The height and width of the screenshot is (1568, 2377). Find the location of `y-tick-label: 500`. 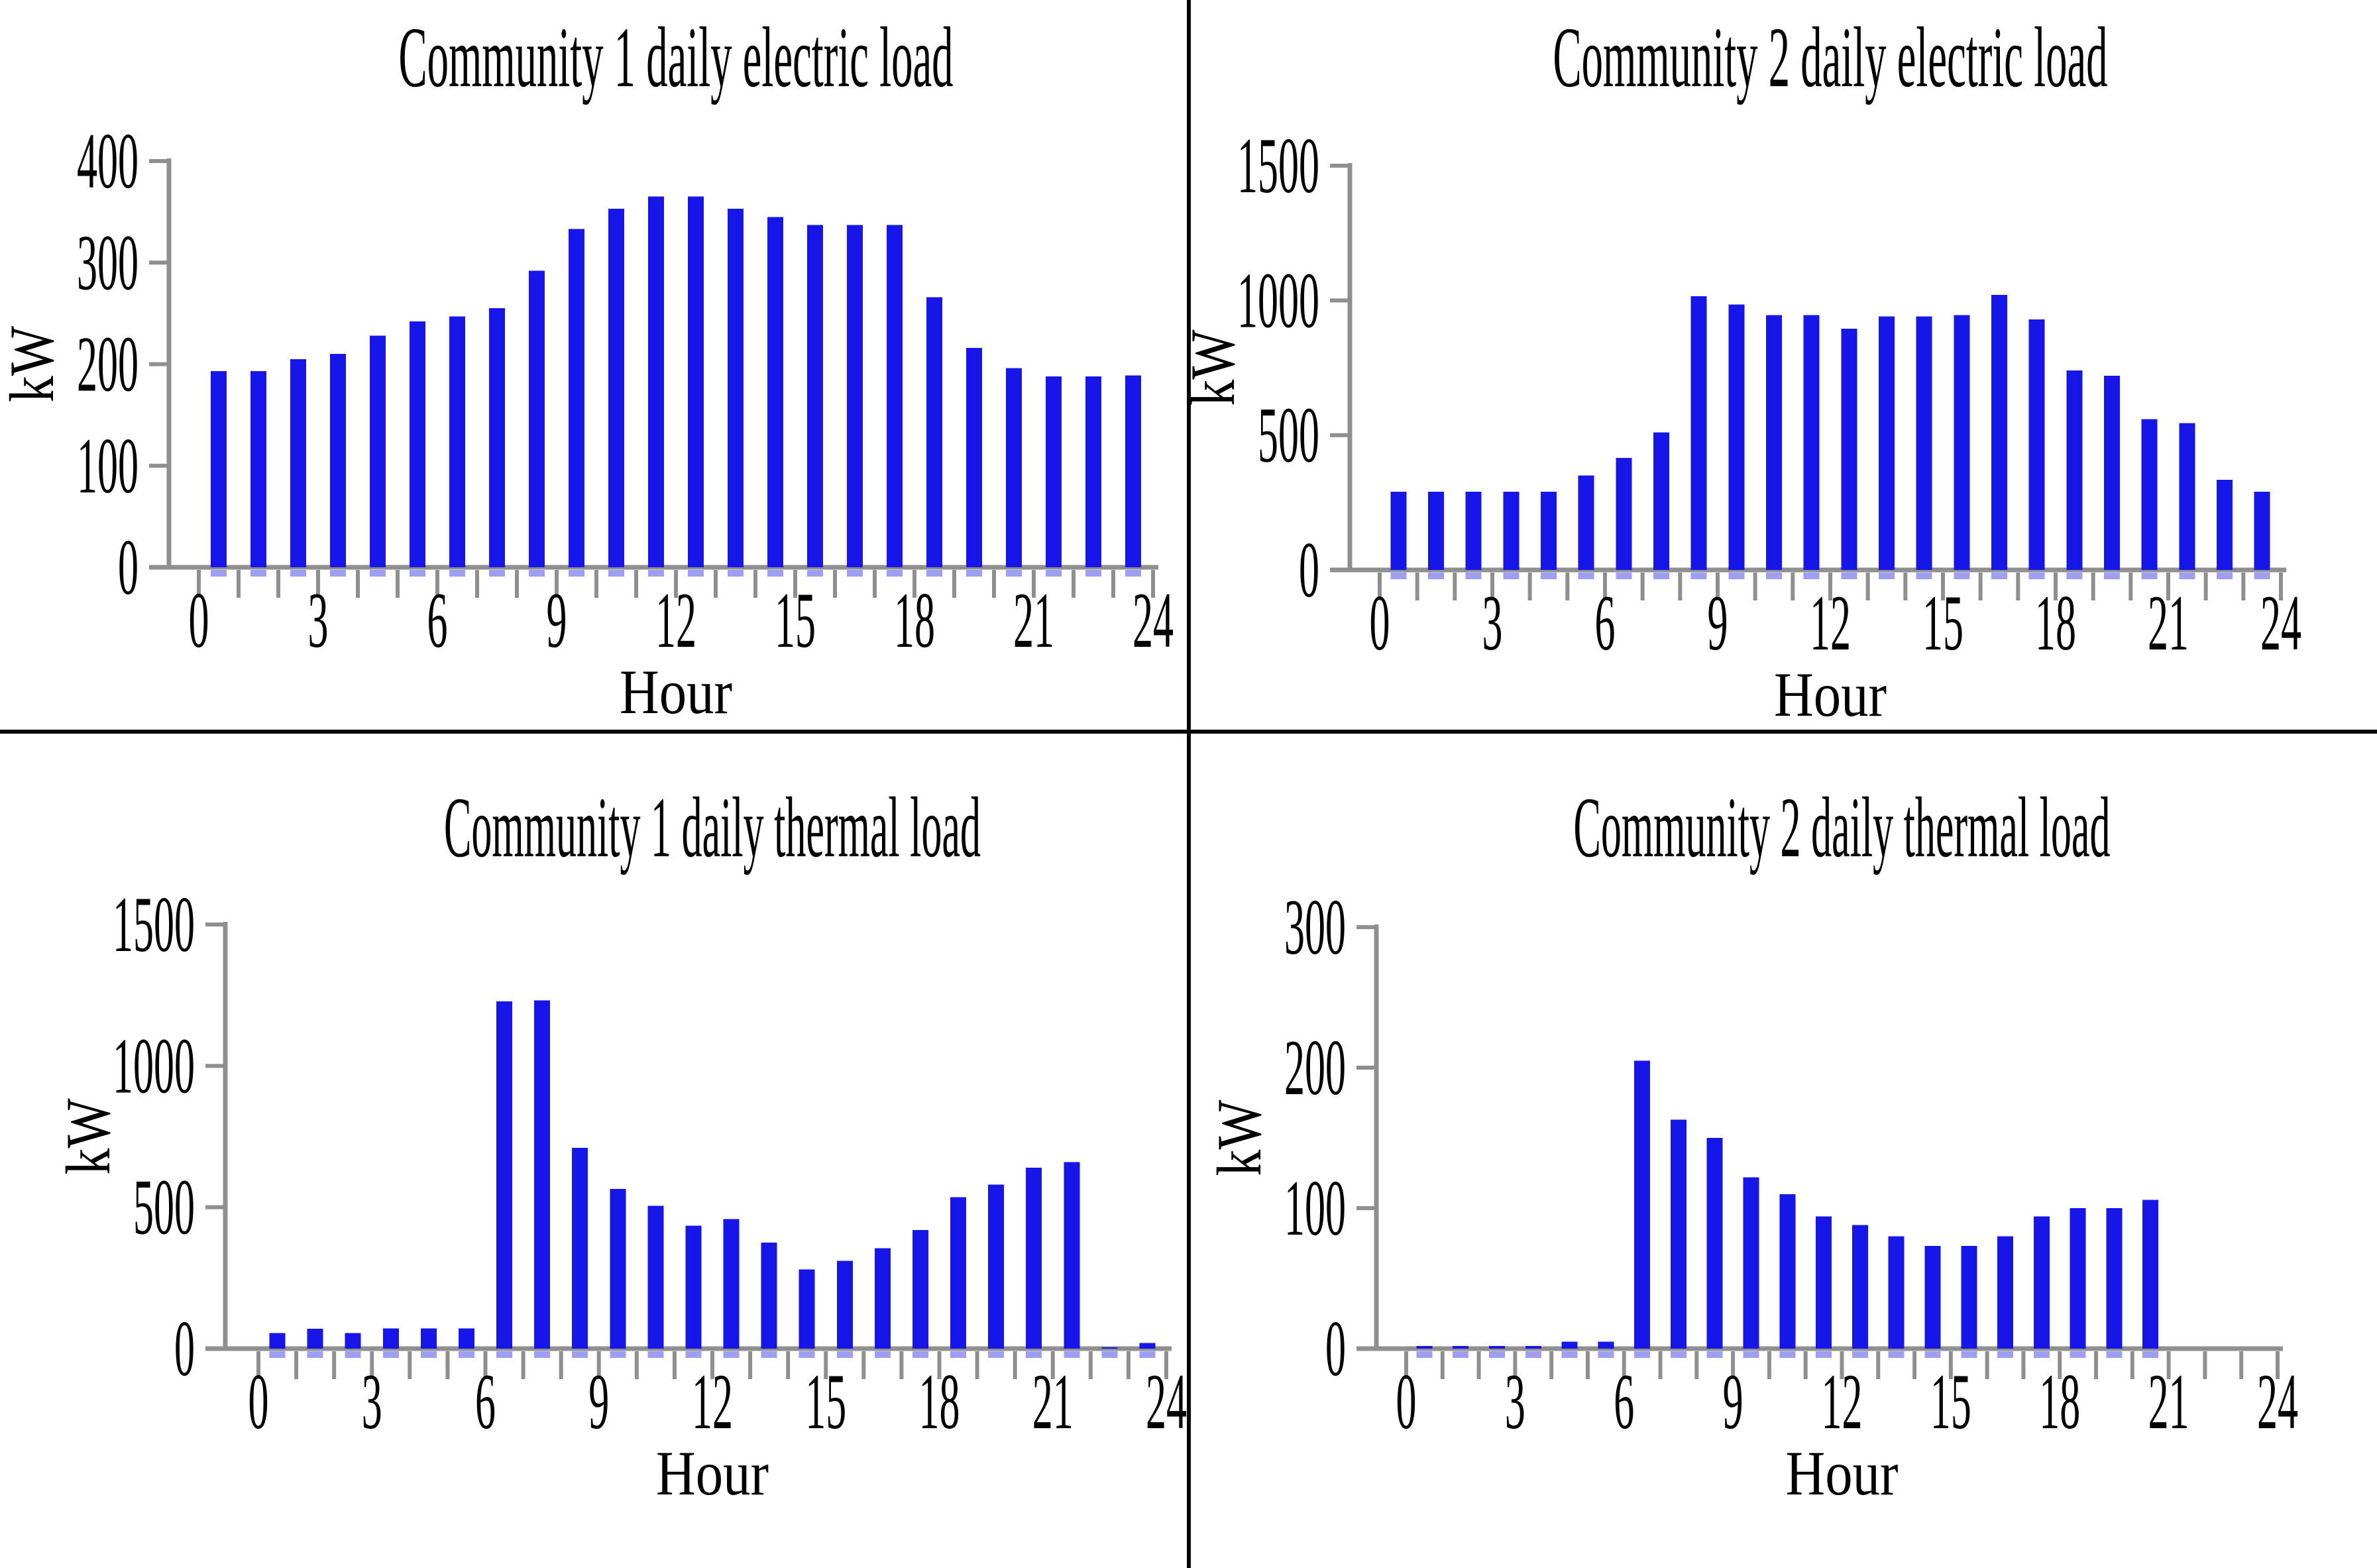

y-tick-label: 500 is located at coordinates (1288, 435).